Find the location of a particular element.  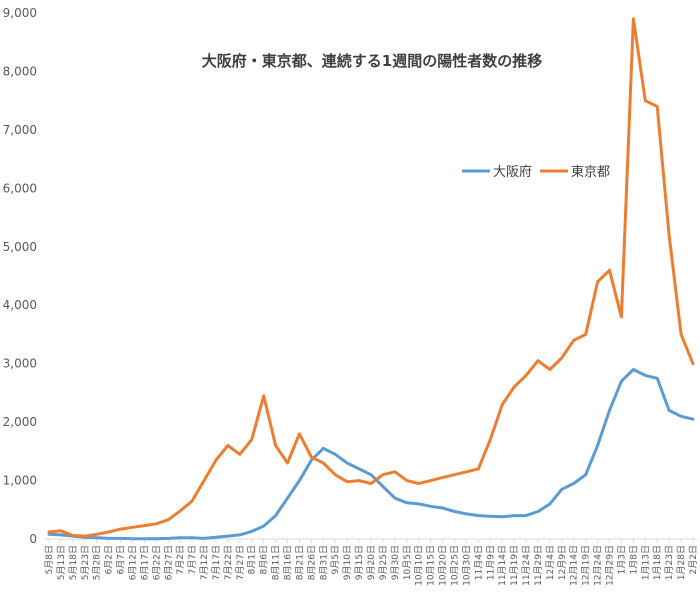

y-tick-label: 8,000 is located at coordinates (20, 71).